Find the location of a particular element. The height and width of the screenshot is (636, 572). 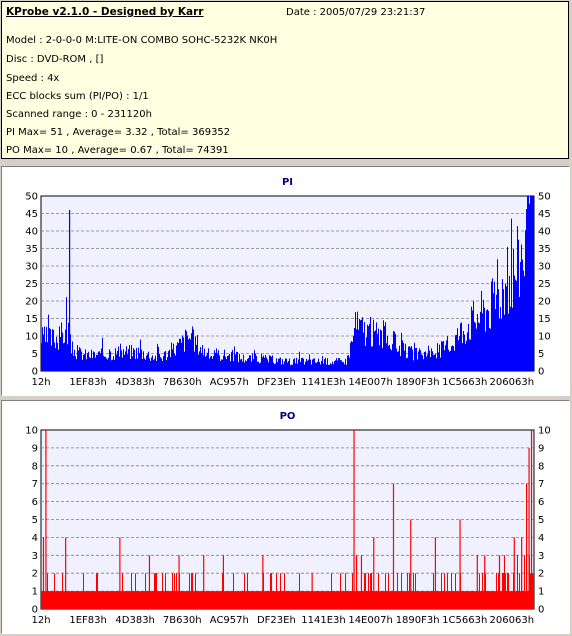

y-tick-label-right: 45 is located at coordinates (544, 214).